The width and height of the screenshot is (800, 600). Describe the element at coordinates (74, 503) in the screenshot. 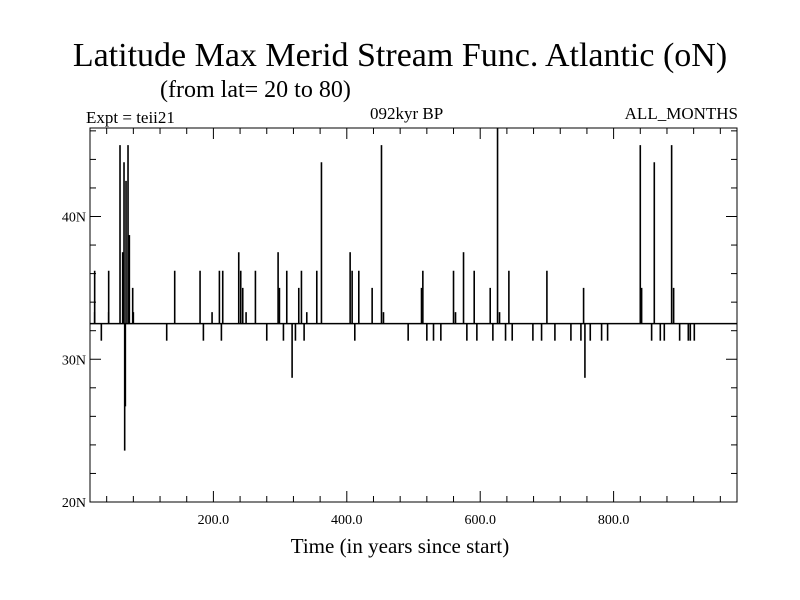

I see `y-tick-label: 20N` at that location.